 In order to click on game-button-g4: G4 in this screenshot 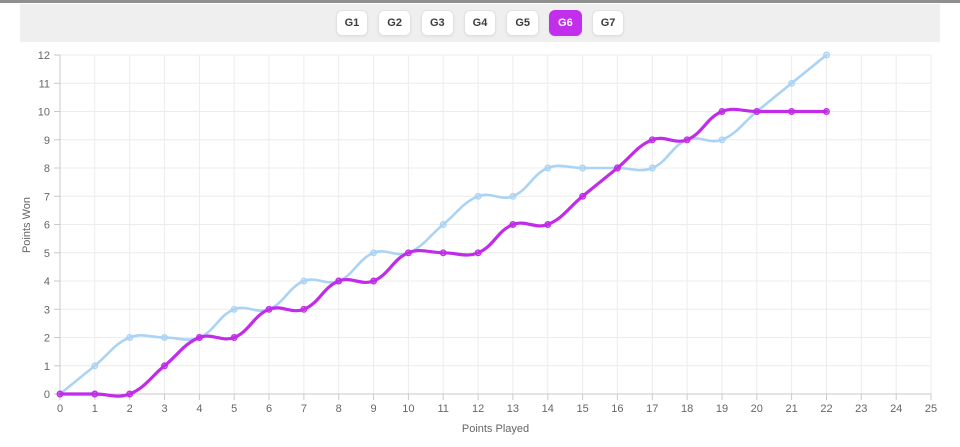, I will do `click(480, 23)`.